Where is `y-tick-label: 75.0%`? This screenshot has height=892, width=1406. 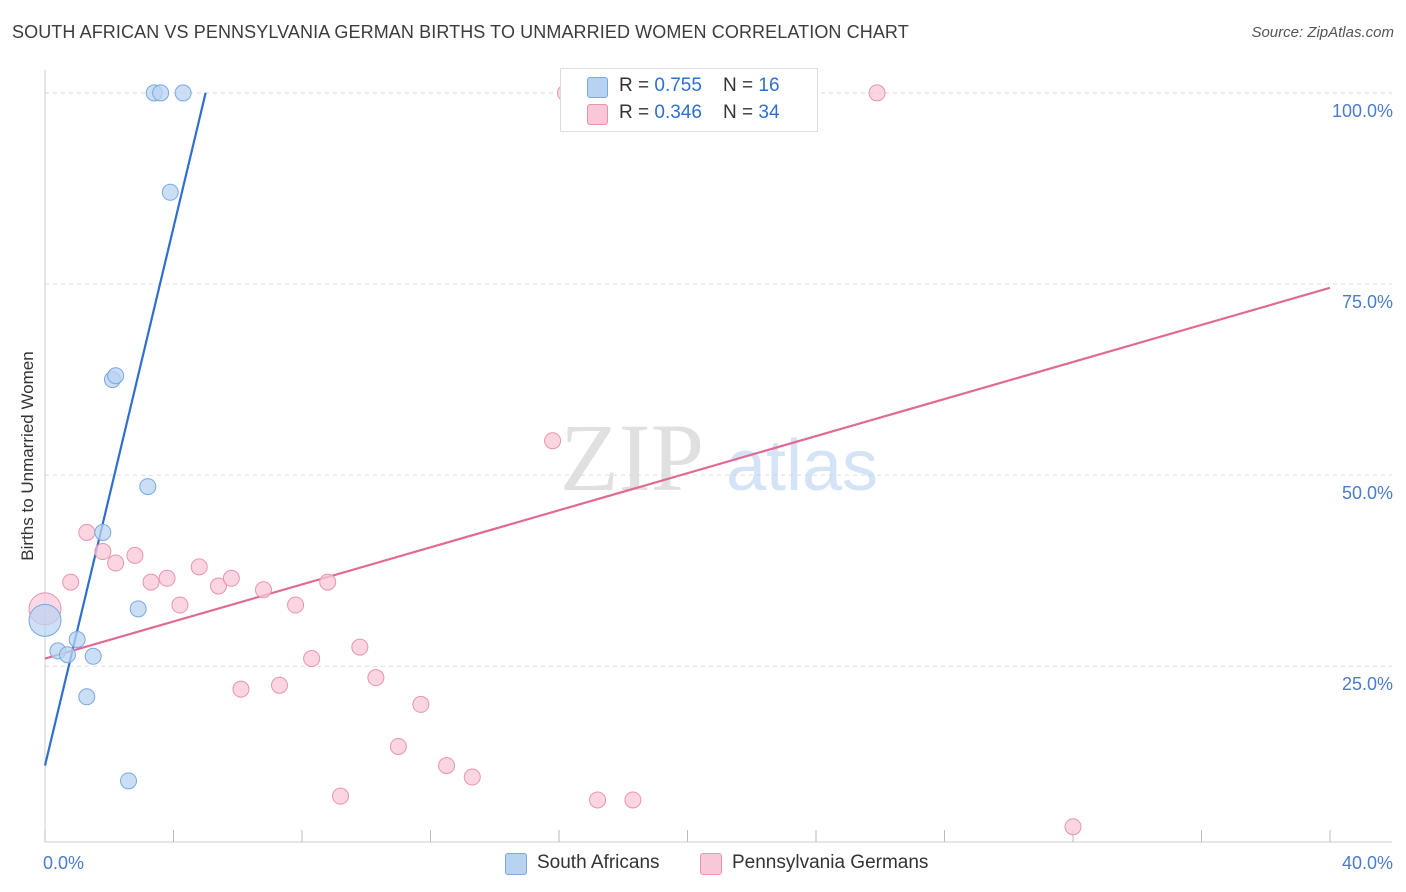
y-tick-label: 75.0% is located at coordinates (1367, 302).